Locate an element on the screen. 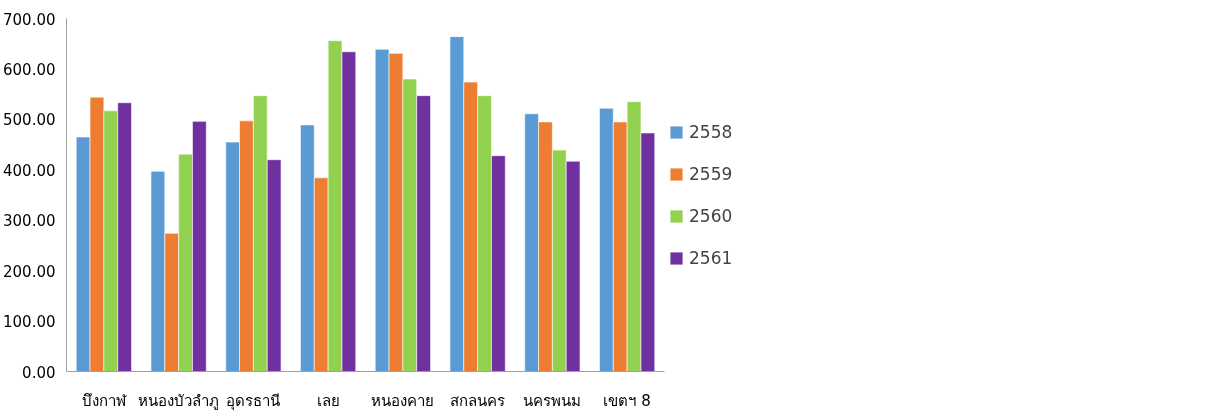 The image size is (1226, 417). legend-label: 2560 is located at coordinates (711, 215).